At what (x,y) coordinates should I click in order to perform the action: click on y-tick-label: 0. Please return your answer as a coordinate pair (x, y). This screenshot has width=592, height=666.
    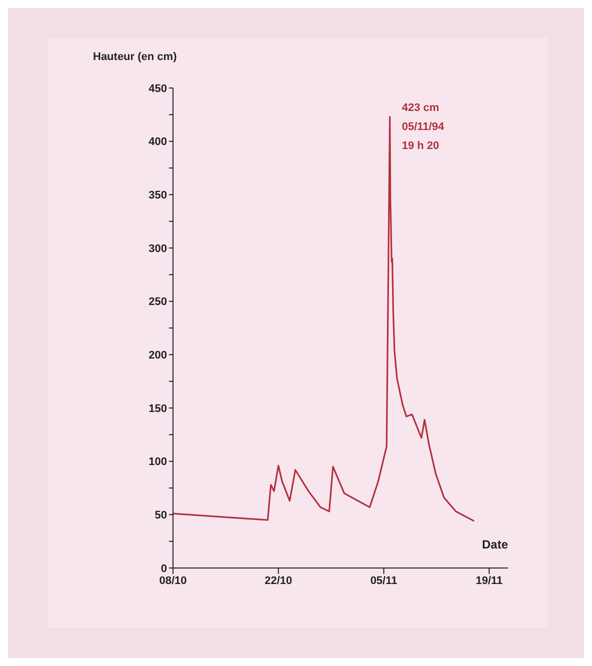
    Looking at the image, I should click on (163, 568).